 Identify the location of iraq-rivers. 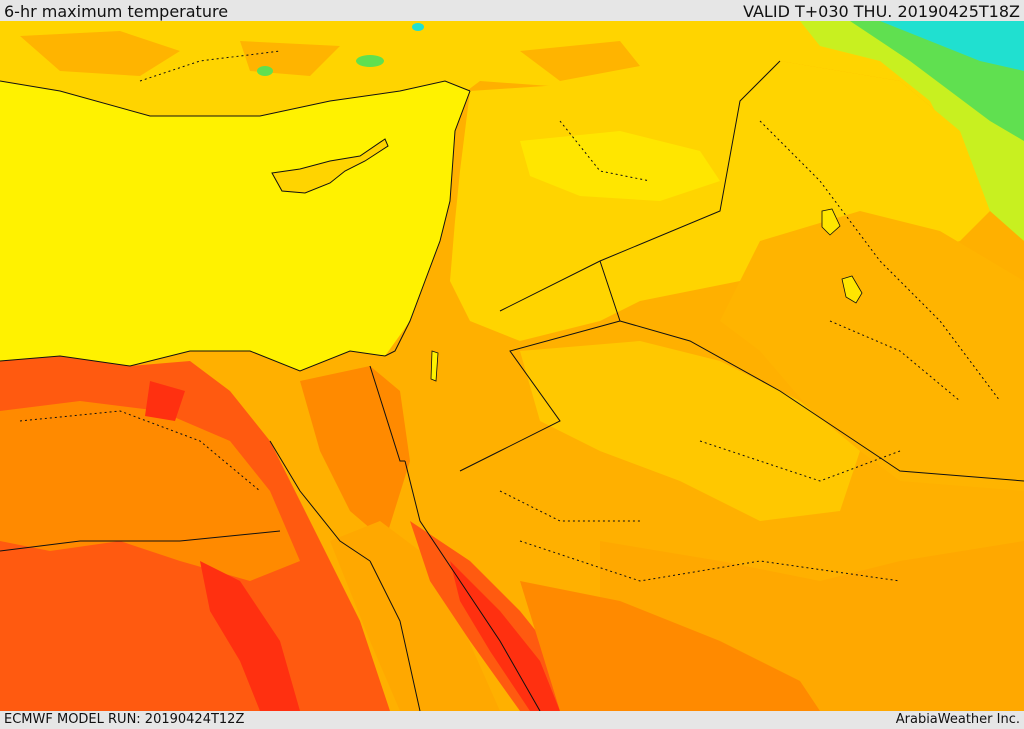
(880, 261).